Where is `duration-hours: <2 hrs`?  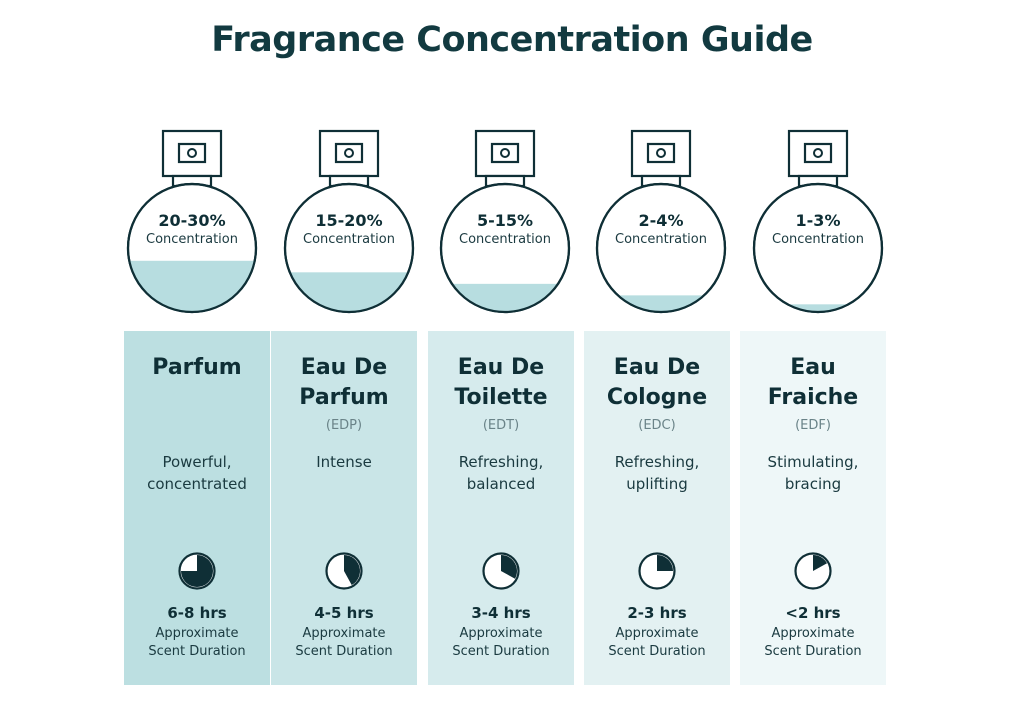
duration-hours: <2 hrs is located at coordinates (813, 613).